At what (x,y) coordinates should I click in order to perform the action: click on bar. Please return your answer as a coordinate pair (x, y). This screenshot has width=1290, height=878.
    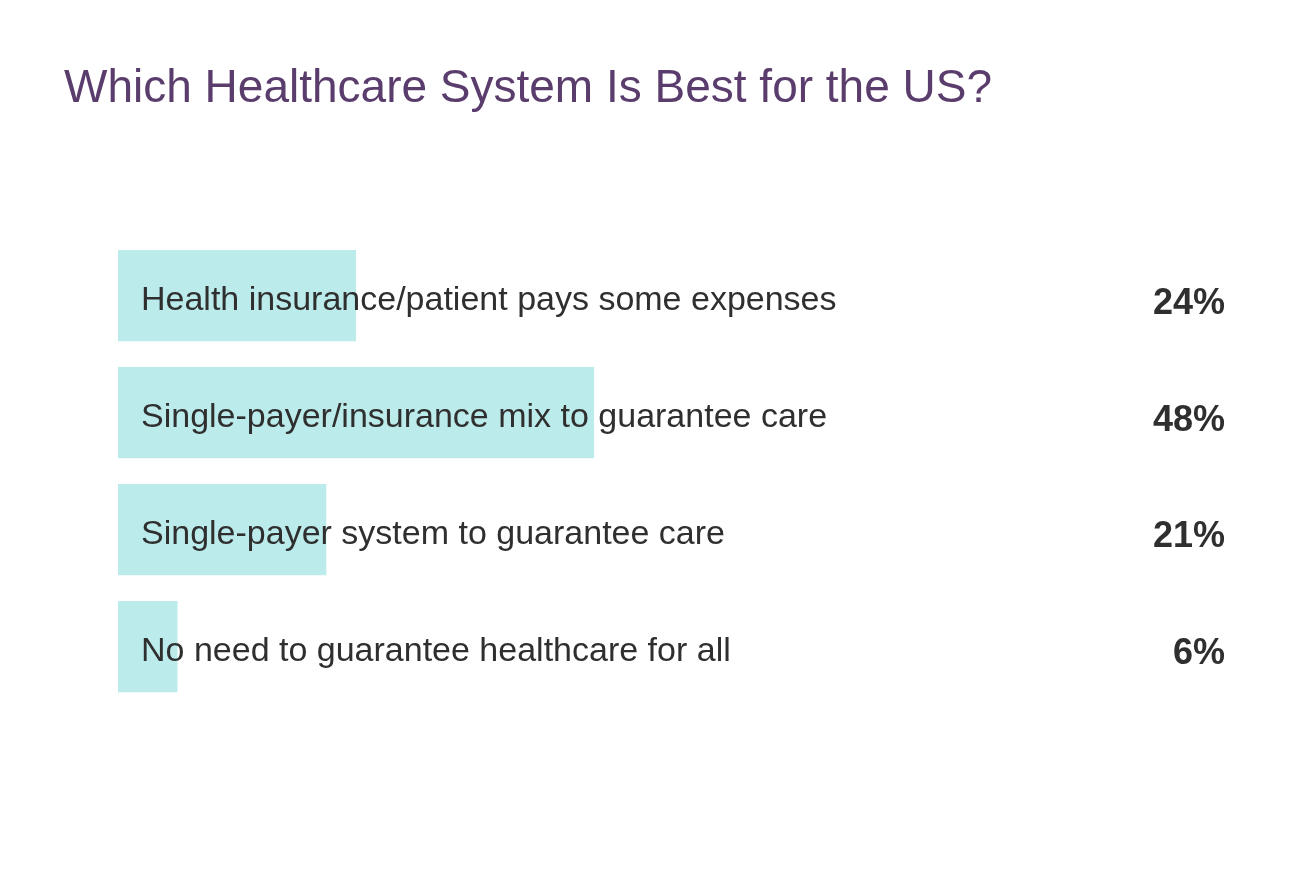
    Looking at the image, I should click on (356, 413).